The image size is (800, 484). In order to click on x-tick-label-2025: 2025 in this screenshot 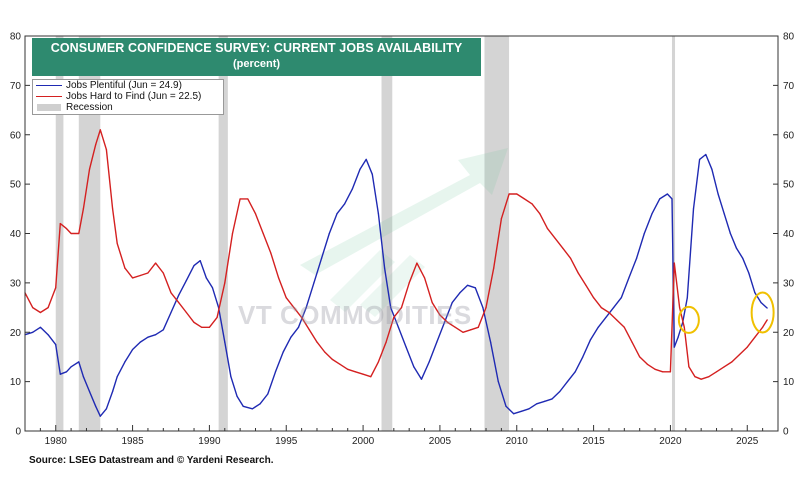, I will do `click(747, 441)`.